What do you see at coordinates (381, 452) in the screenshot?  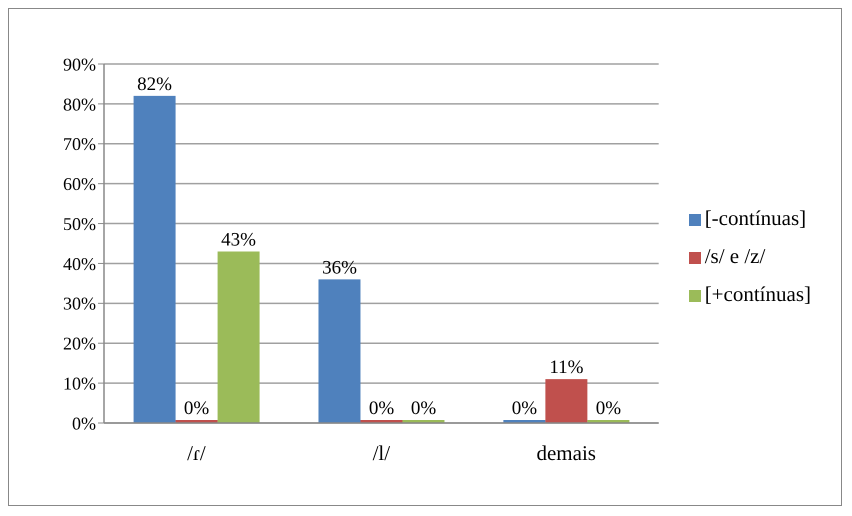 I see `x-tick-label: /l/` at bounding box center [381, 452].